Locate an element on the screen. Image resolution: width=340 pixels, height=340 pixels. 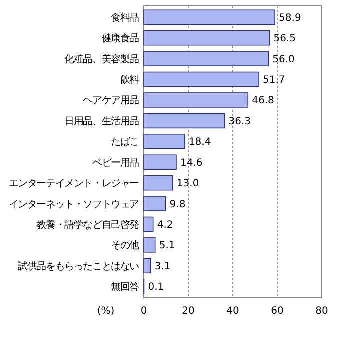
data-label: 46.8 is located at coordinates (263, 101).